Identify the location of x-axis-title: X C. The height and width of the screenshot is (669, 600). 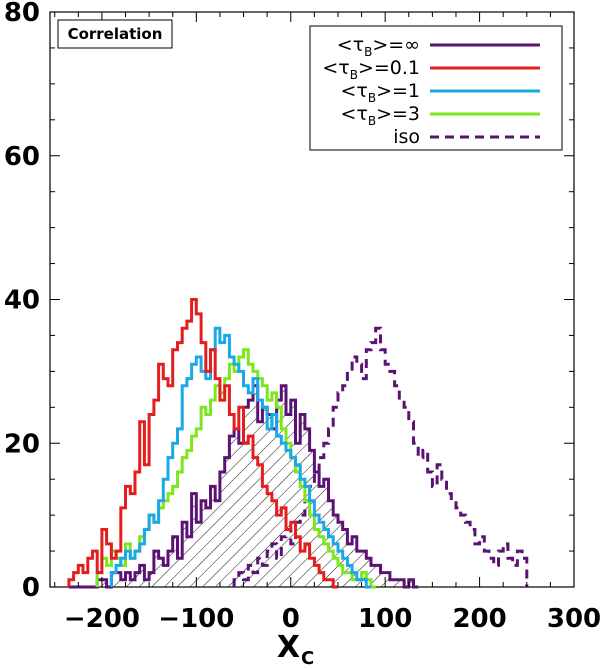
(295, 649).